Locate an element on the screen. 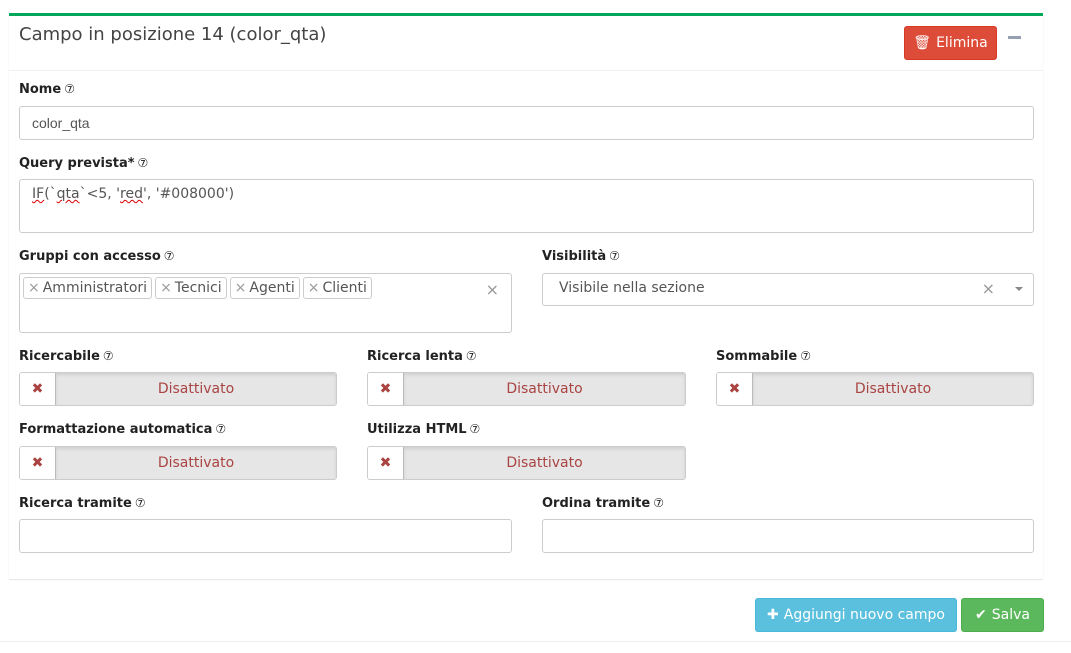 The width and height of the screenshot is (1071, 653). tag: × Tecnici is located at coordinates (191, 288).